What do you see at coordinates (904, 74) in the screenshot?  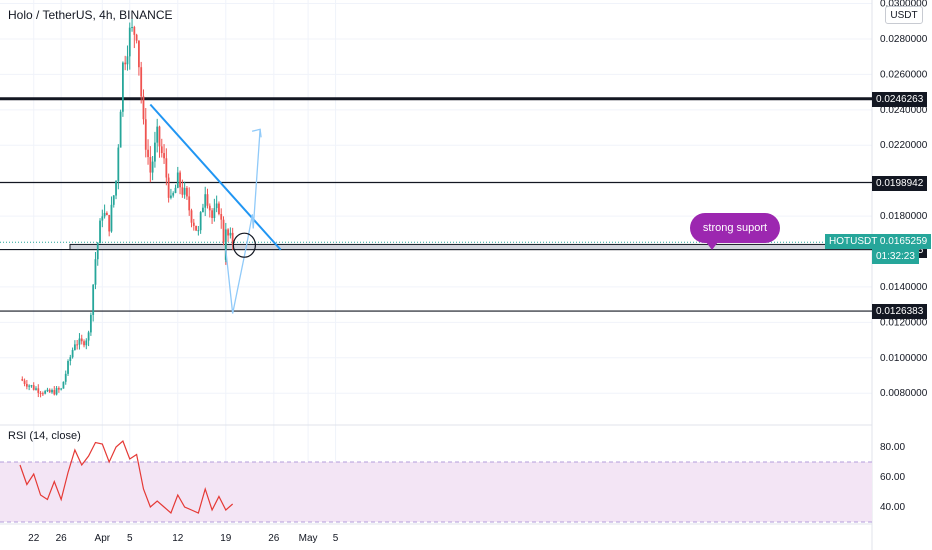 I see `price-tick-label: 0.0260000` at bounding box center [904, 74].